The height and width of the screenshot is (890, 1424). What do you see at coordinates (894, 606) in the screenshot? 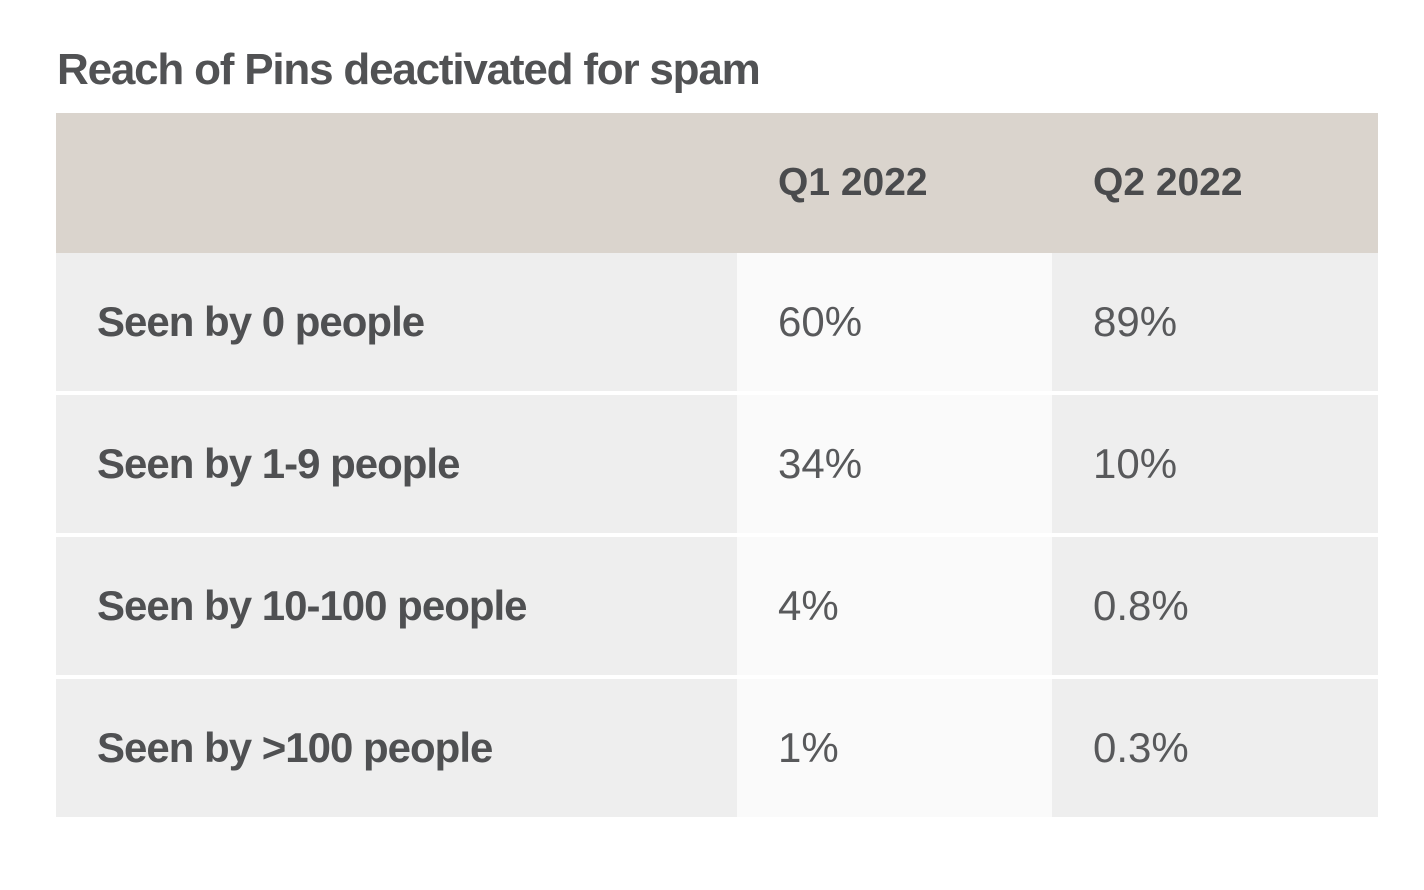
I see `q1-value-cell: 4%` at bounding box center [894, 606].